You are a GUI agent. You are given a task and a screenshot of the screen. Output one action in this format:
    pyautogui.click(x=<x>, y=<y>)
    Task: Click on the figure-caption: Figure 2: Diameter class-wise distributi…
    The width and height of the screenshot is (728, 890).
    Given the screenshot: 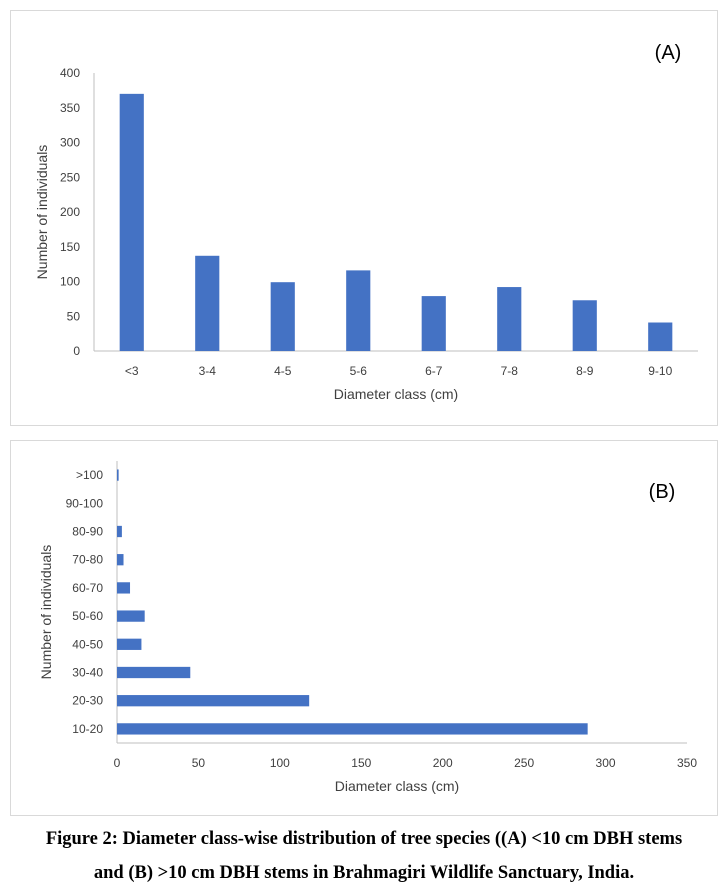 What is the action you would take?
    pyautogui.click(x=364, y=856)
    